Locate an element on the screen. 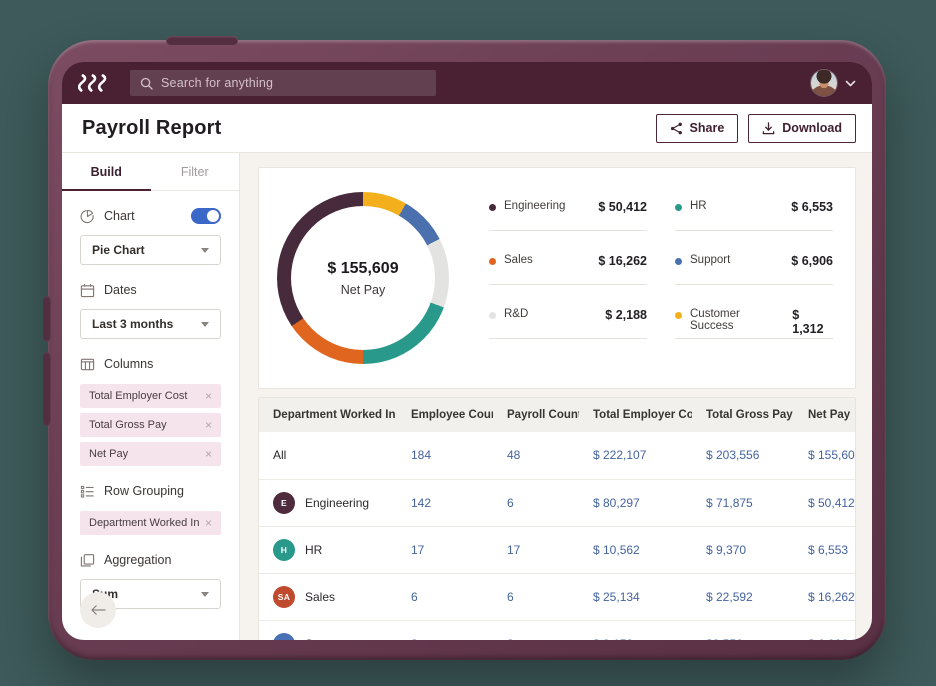 The image size is (936, 686). share-button: Share is located at coordinates (697, 128).